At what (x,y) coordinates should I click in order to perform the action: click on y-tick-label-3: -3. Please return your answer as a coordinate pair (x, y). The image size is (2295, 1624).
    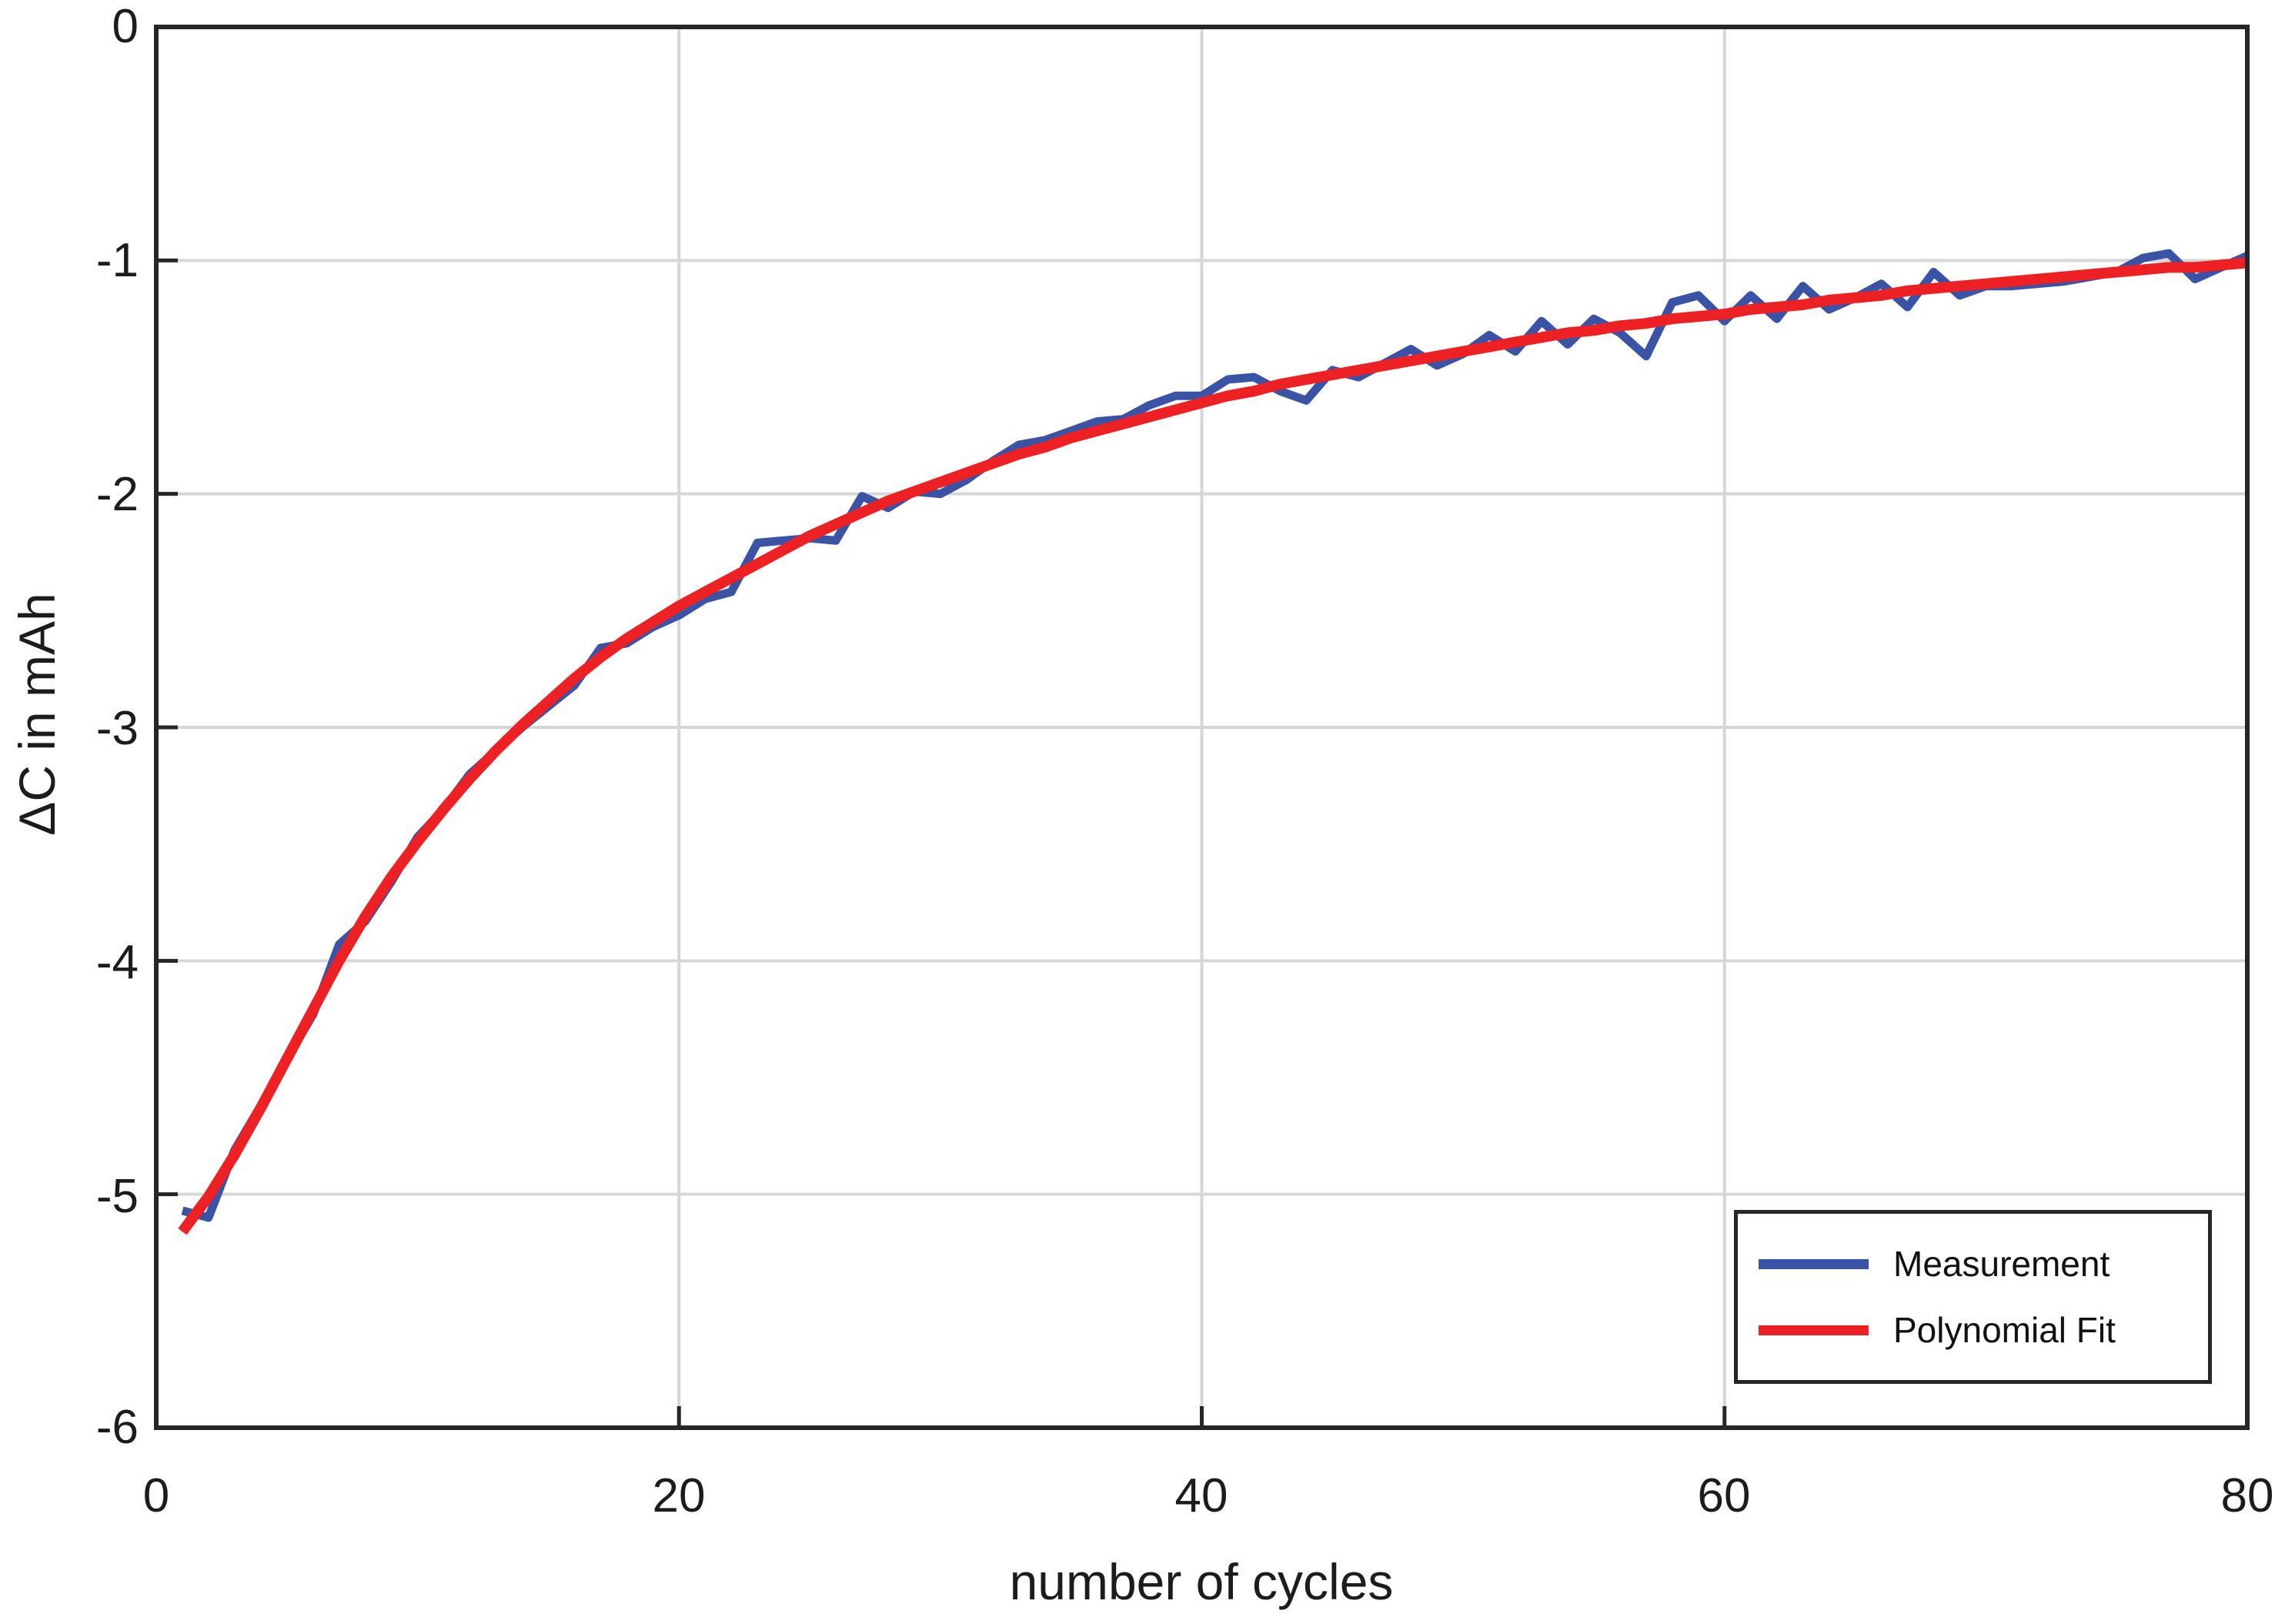
    Looking at the image, I should click on (117, 728).